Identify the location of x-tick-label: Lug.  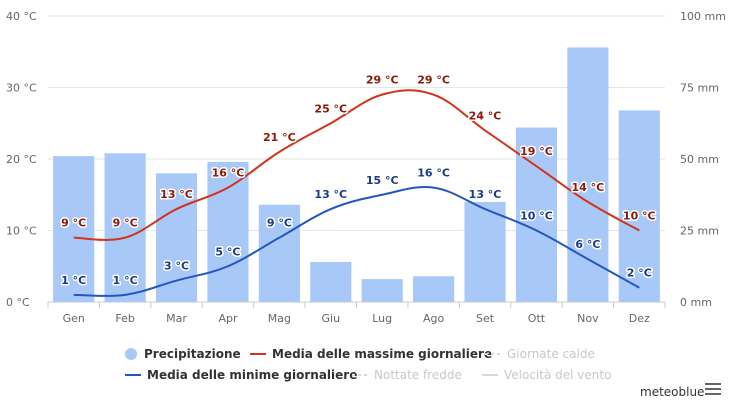
(382, 318).